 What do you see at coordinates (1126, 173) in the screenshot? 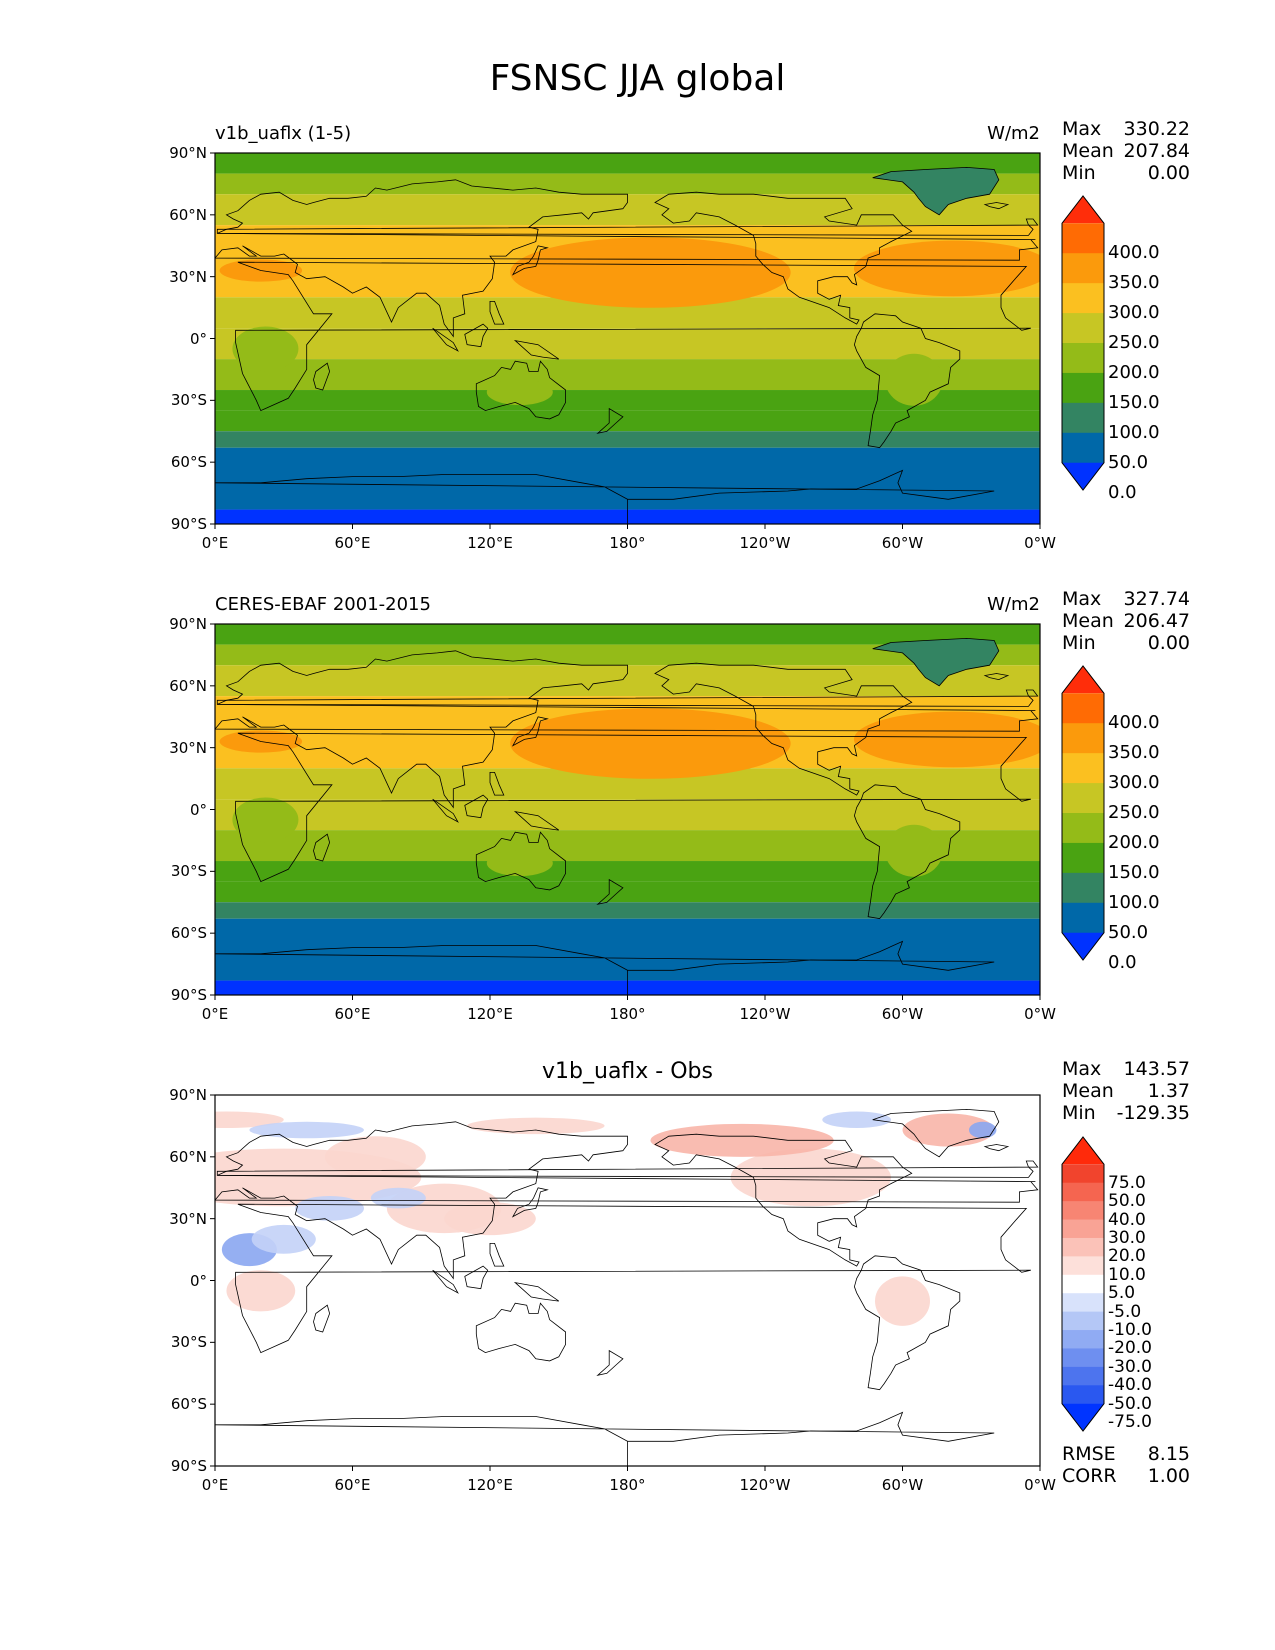
I see `stat-min: Min 0.00` at bounding box center [1126, 173].